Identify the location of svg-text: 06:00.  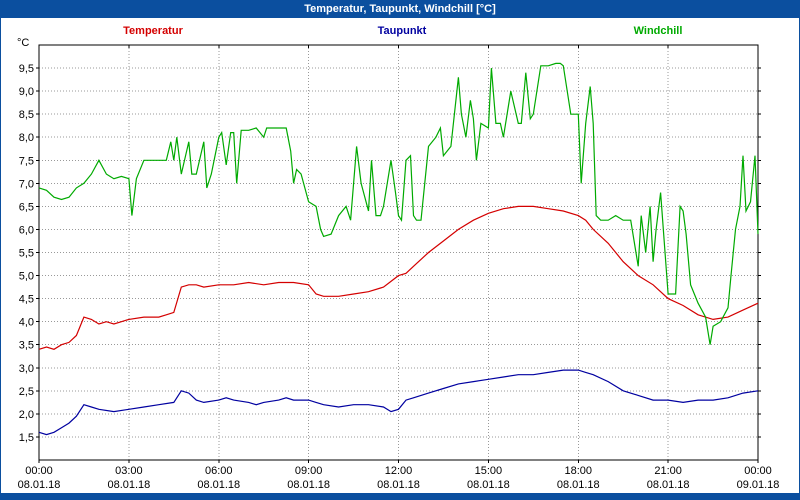
(219, 471).